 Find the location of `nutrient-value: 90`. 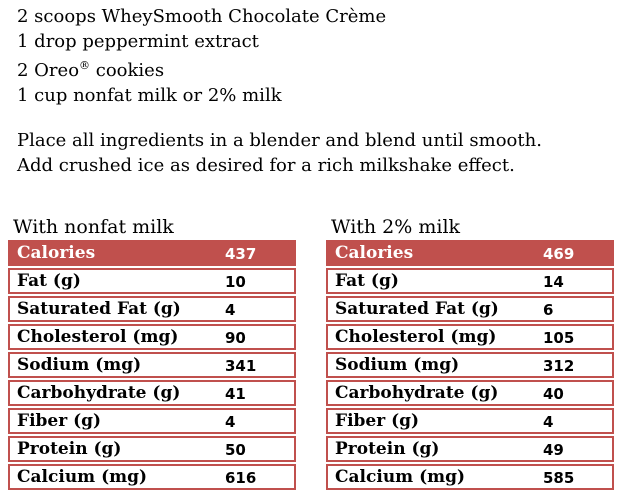

nutrient-value: 90 is located at coordinates (235, 337).